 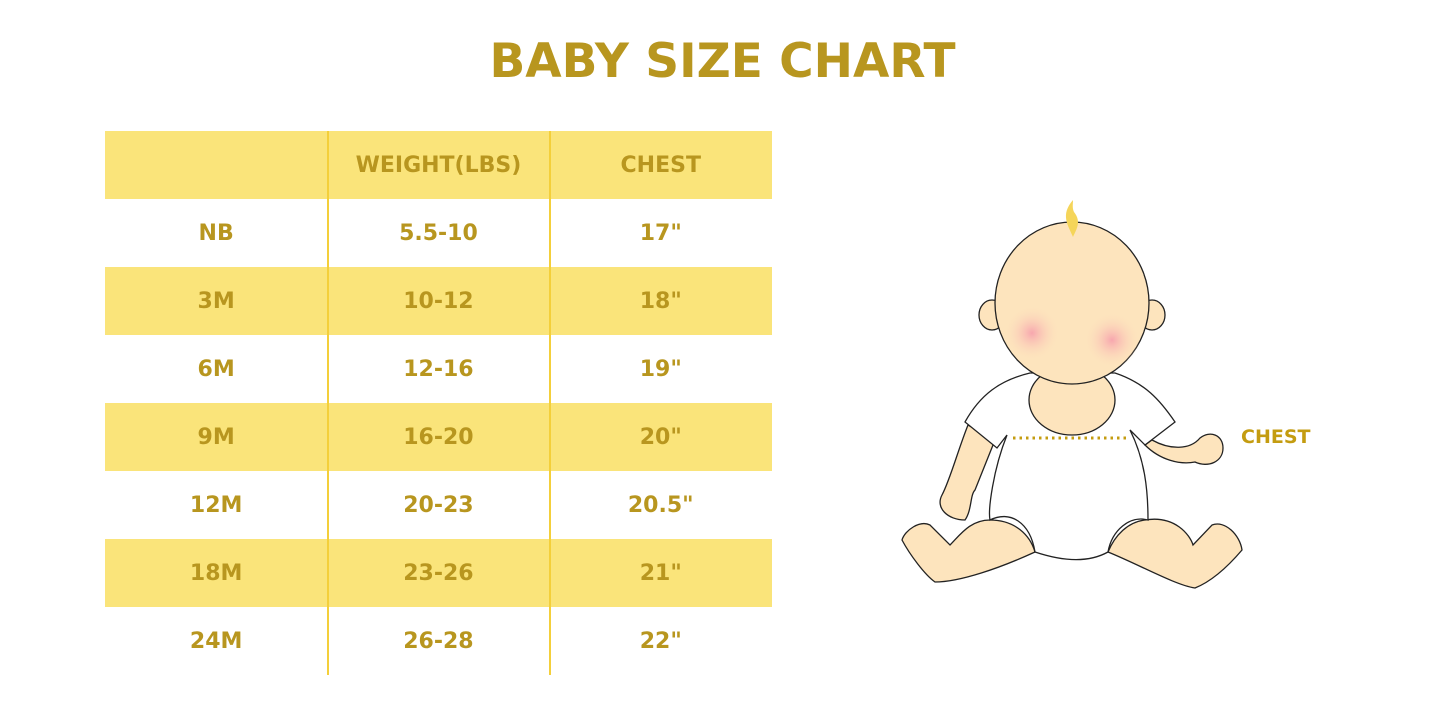 I want to click on table-cell: 19", so click(x=660, y=369).